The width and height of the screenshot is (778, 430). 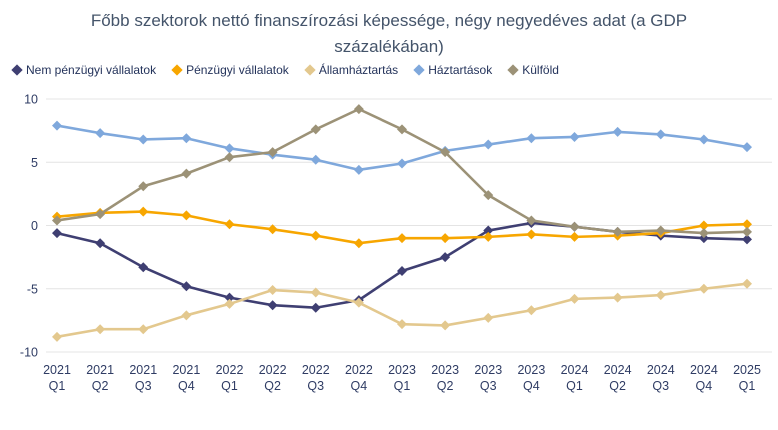 What do you see at coordinates (402, 227) in the screenshot?
I see `series-p-nz-gyi-v-llalatok` at bounding box center [402, 227].